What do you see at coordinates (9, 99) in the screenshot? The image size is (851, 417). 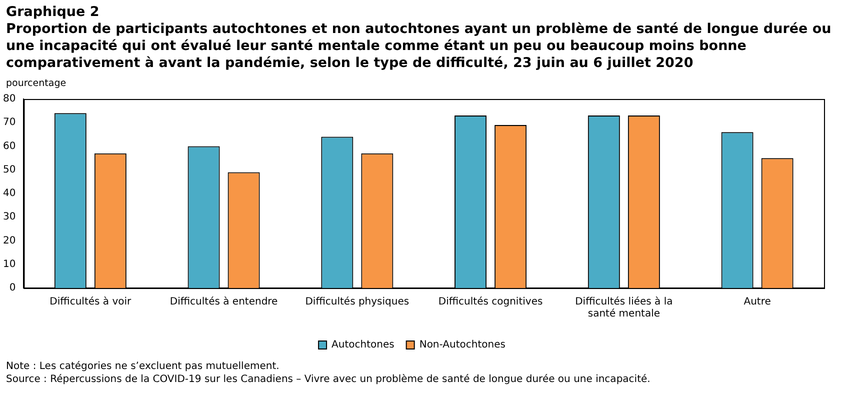 I see `y-tick-label: 80` at bounding box center [9, 99].